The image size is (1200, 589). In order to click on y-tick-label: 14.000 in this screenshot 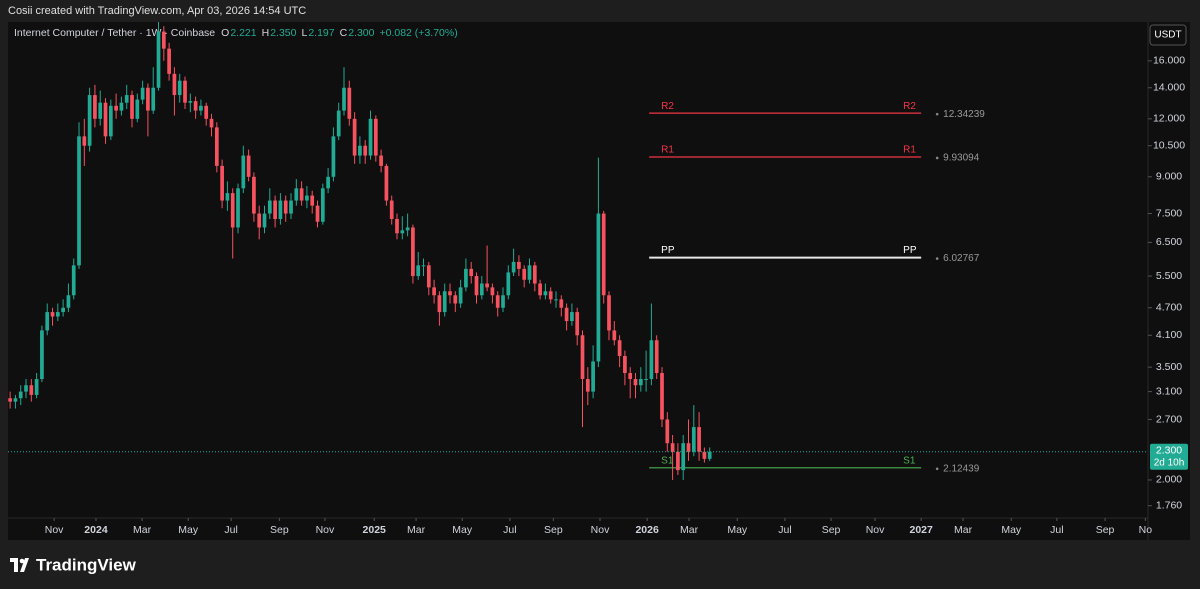, I will do `click(1169, 88)`.